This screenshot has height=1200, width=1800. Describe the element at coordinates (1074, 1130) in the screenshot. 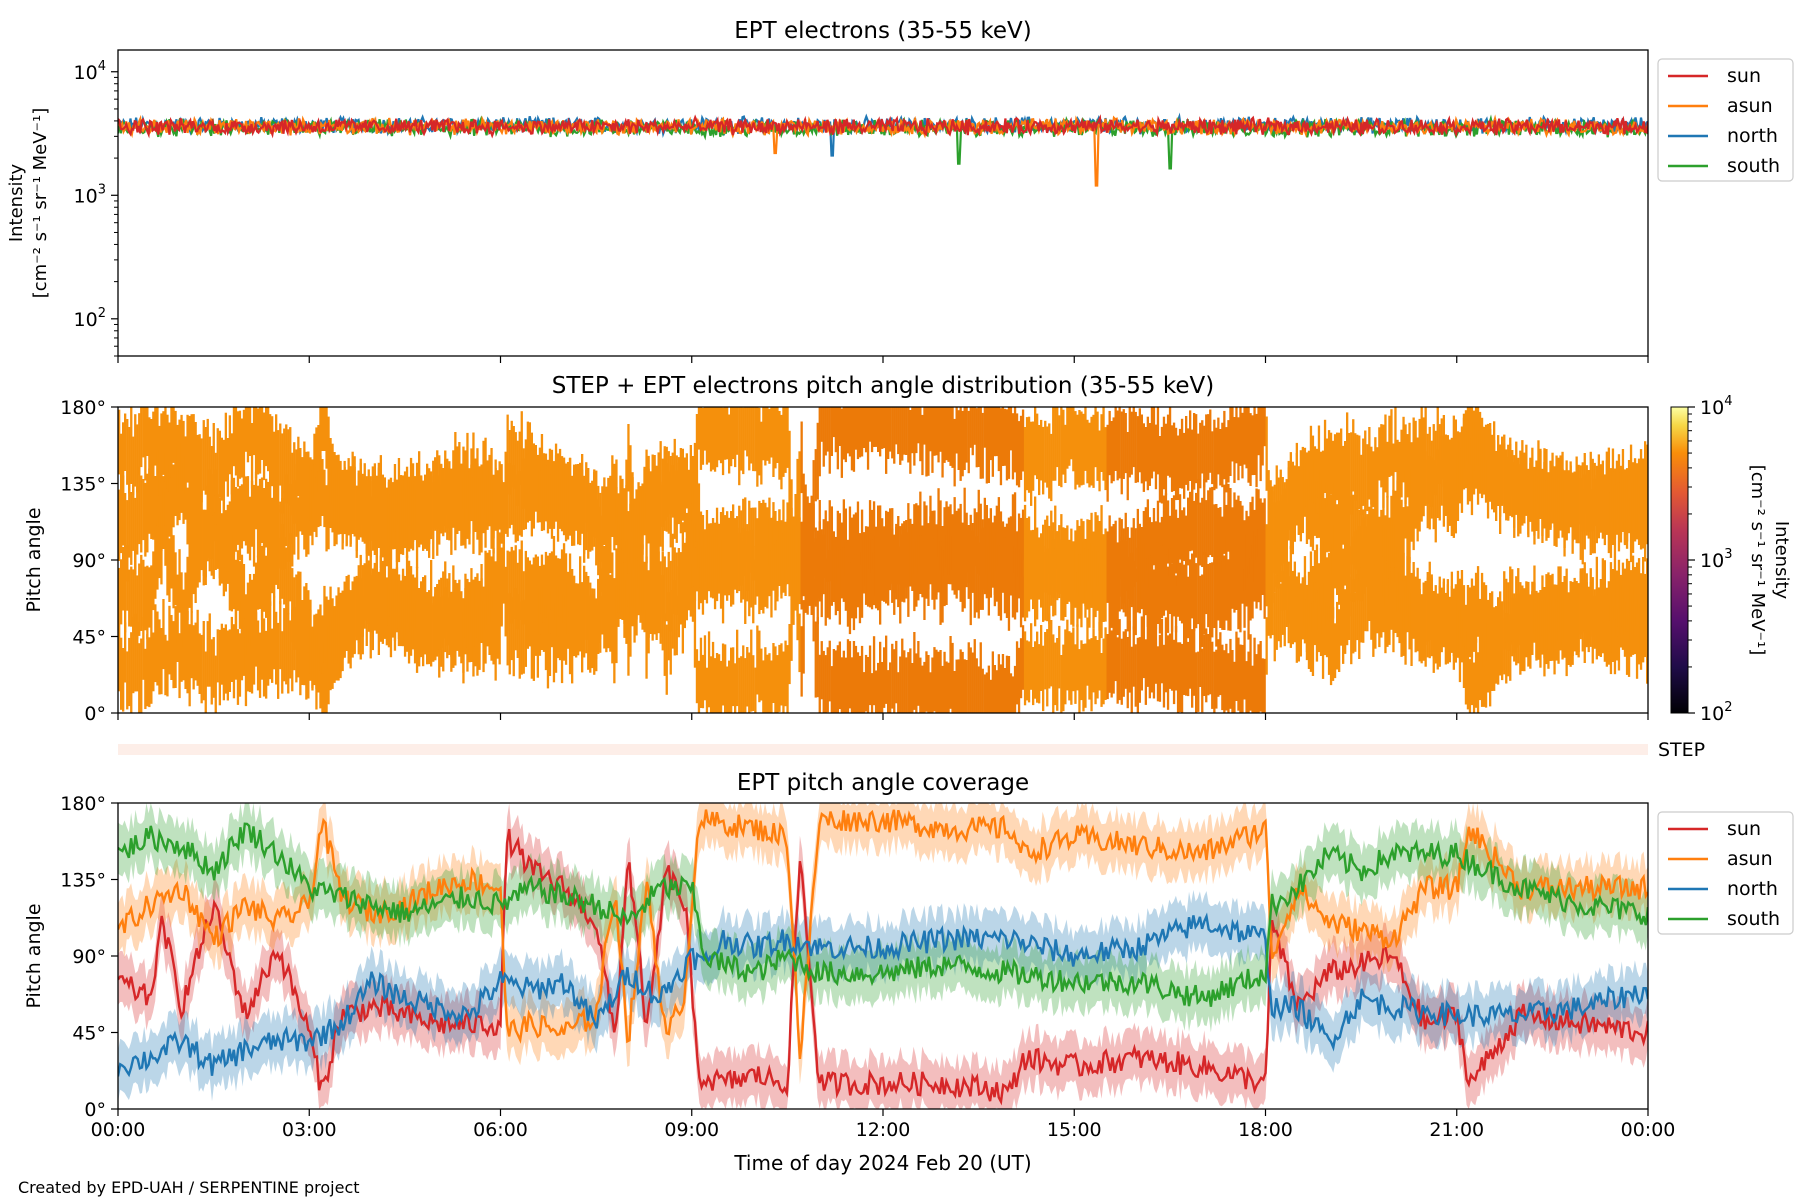

I see `x-tick-label: 15:00` at that location.